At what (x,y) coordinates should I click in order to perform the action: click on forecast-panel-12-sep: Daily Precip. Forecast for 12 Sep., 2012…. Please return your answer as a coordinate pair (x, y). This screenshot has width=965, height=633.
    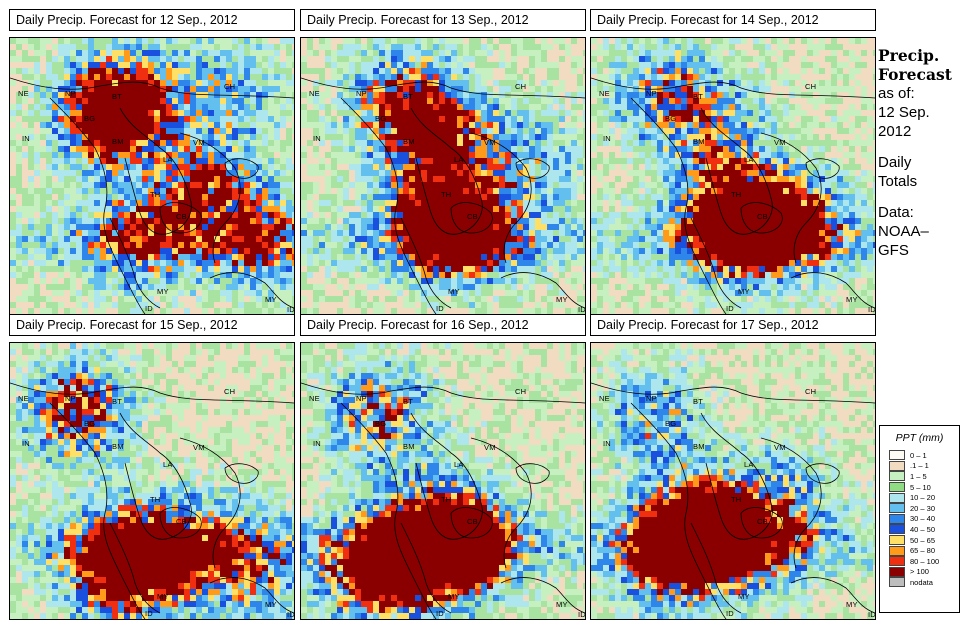
    Looking at the image, I should click on (152, 162).